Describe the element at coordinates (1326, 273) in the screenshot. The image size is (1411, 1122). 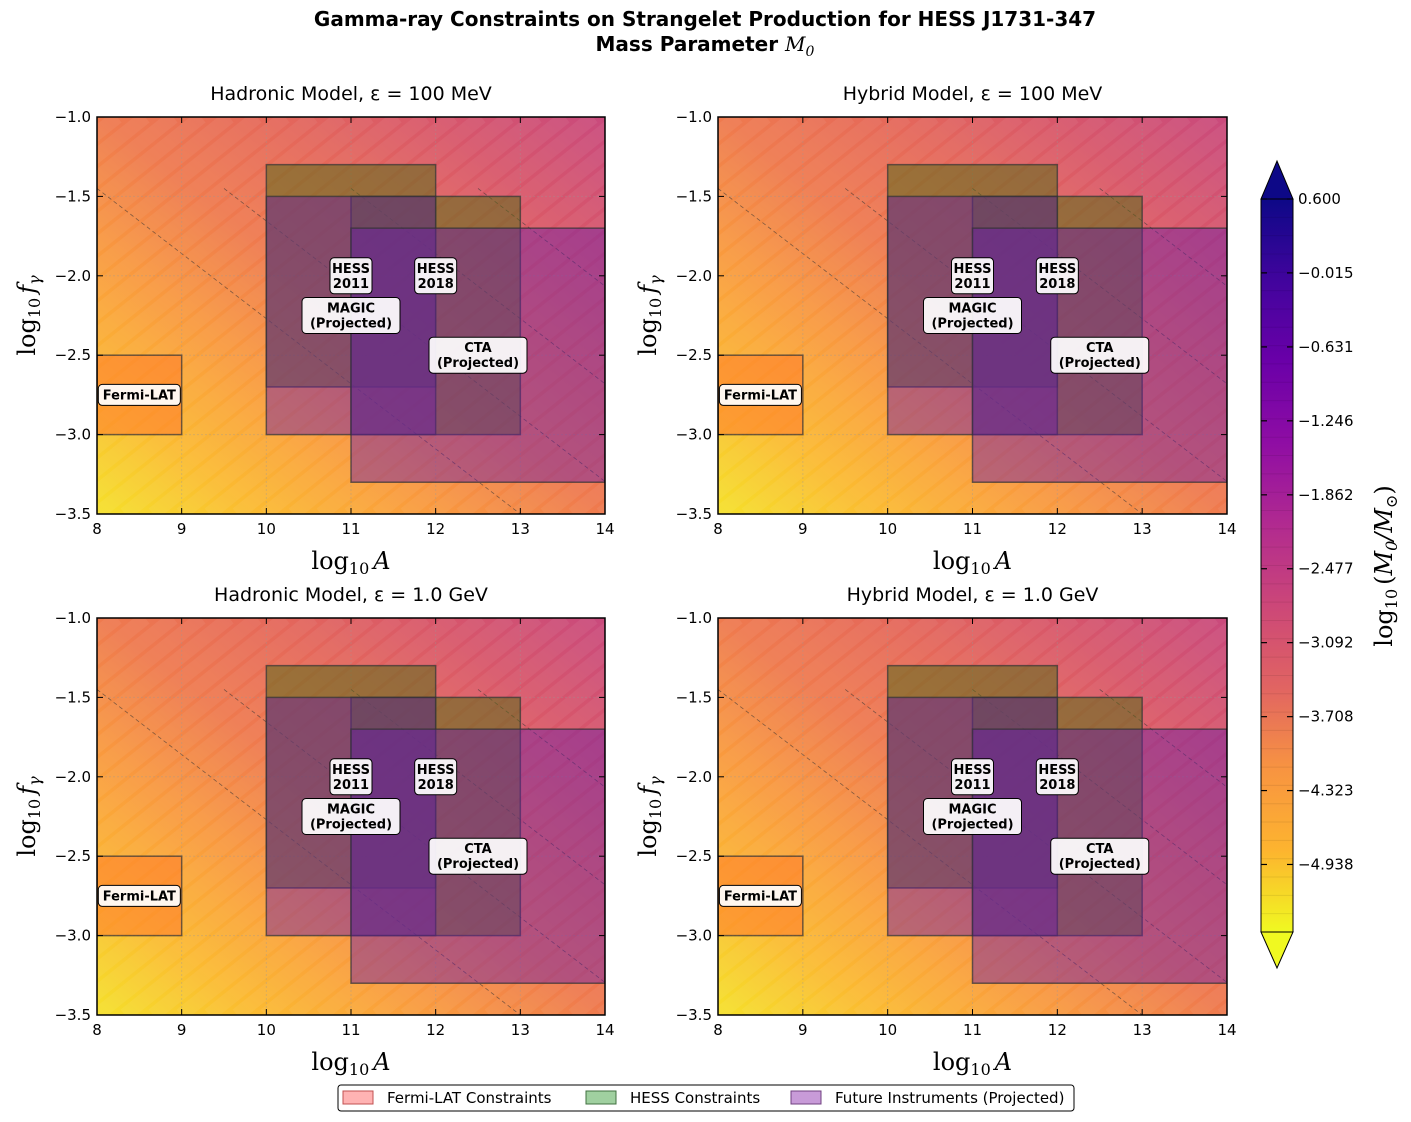
I see `colorbar-tick-label: −0.015` at that location.